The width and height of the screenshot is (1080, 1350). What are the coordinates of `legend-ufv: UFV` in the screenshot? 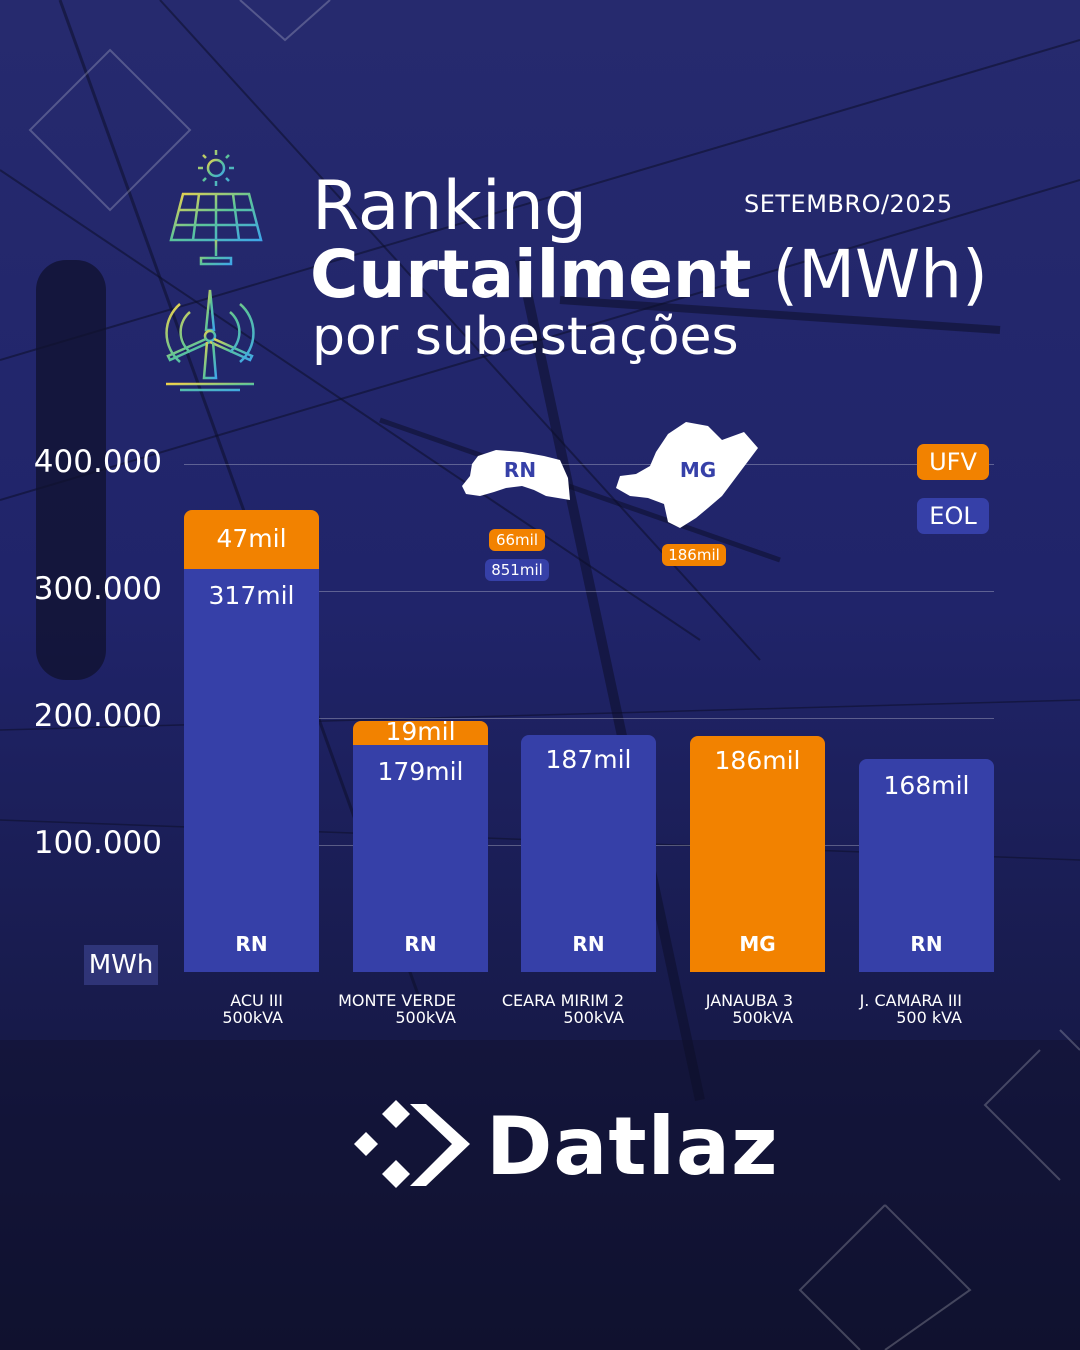 It's located at (953, 462).